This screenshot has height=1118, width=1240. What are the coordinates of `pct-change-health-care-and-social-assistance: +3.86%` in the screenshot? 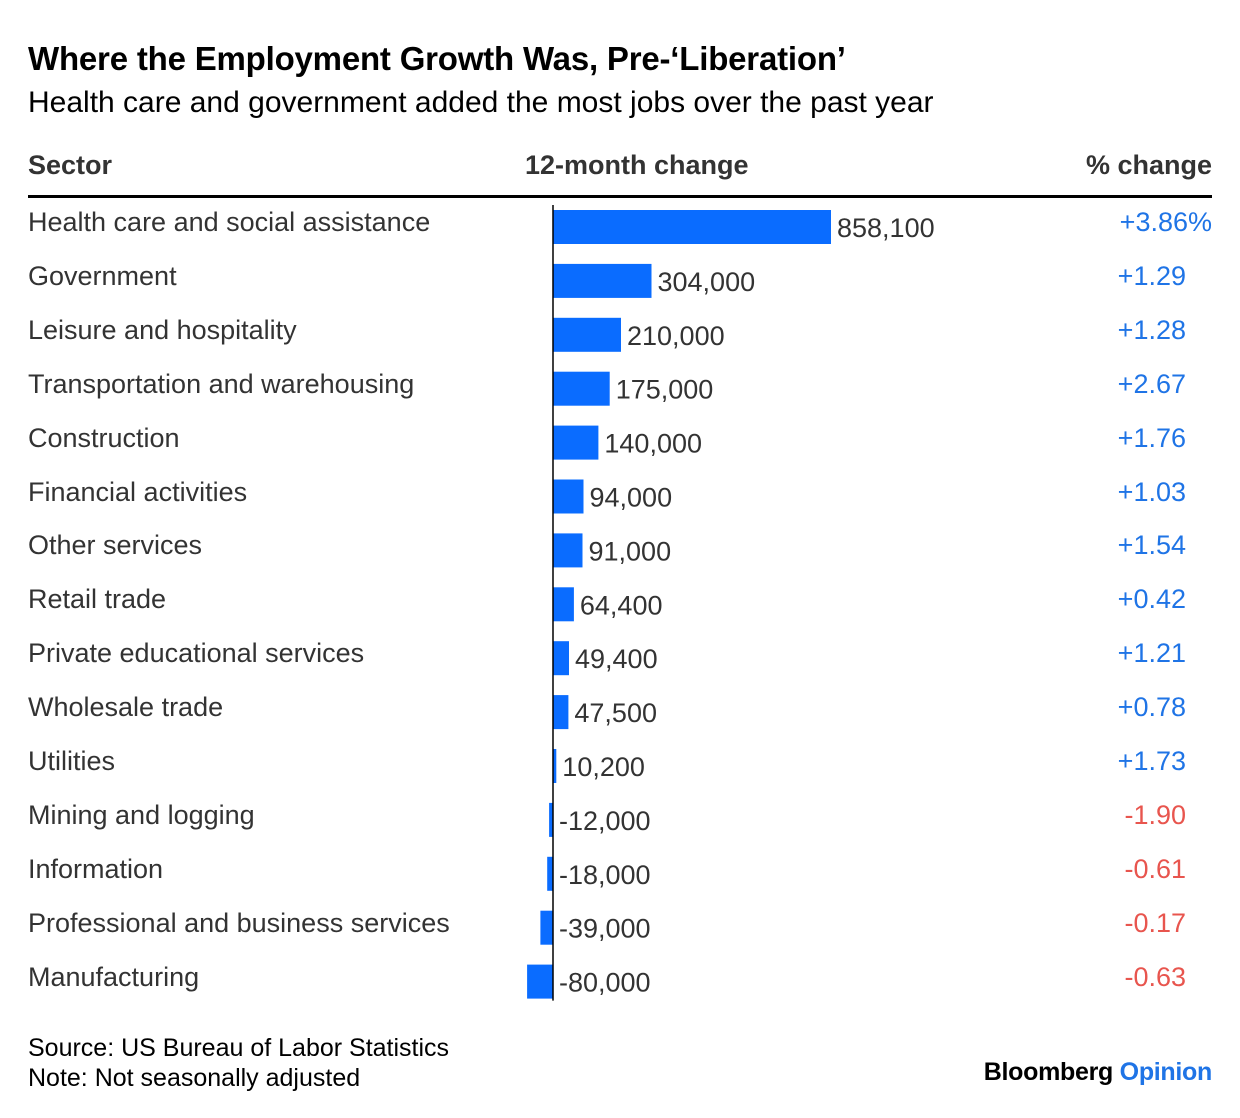 It's located at (1165, 222).